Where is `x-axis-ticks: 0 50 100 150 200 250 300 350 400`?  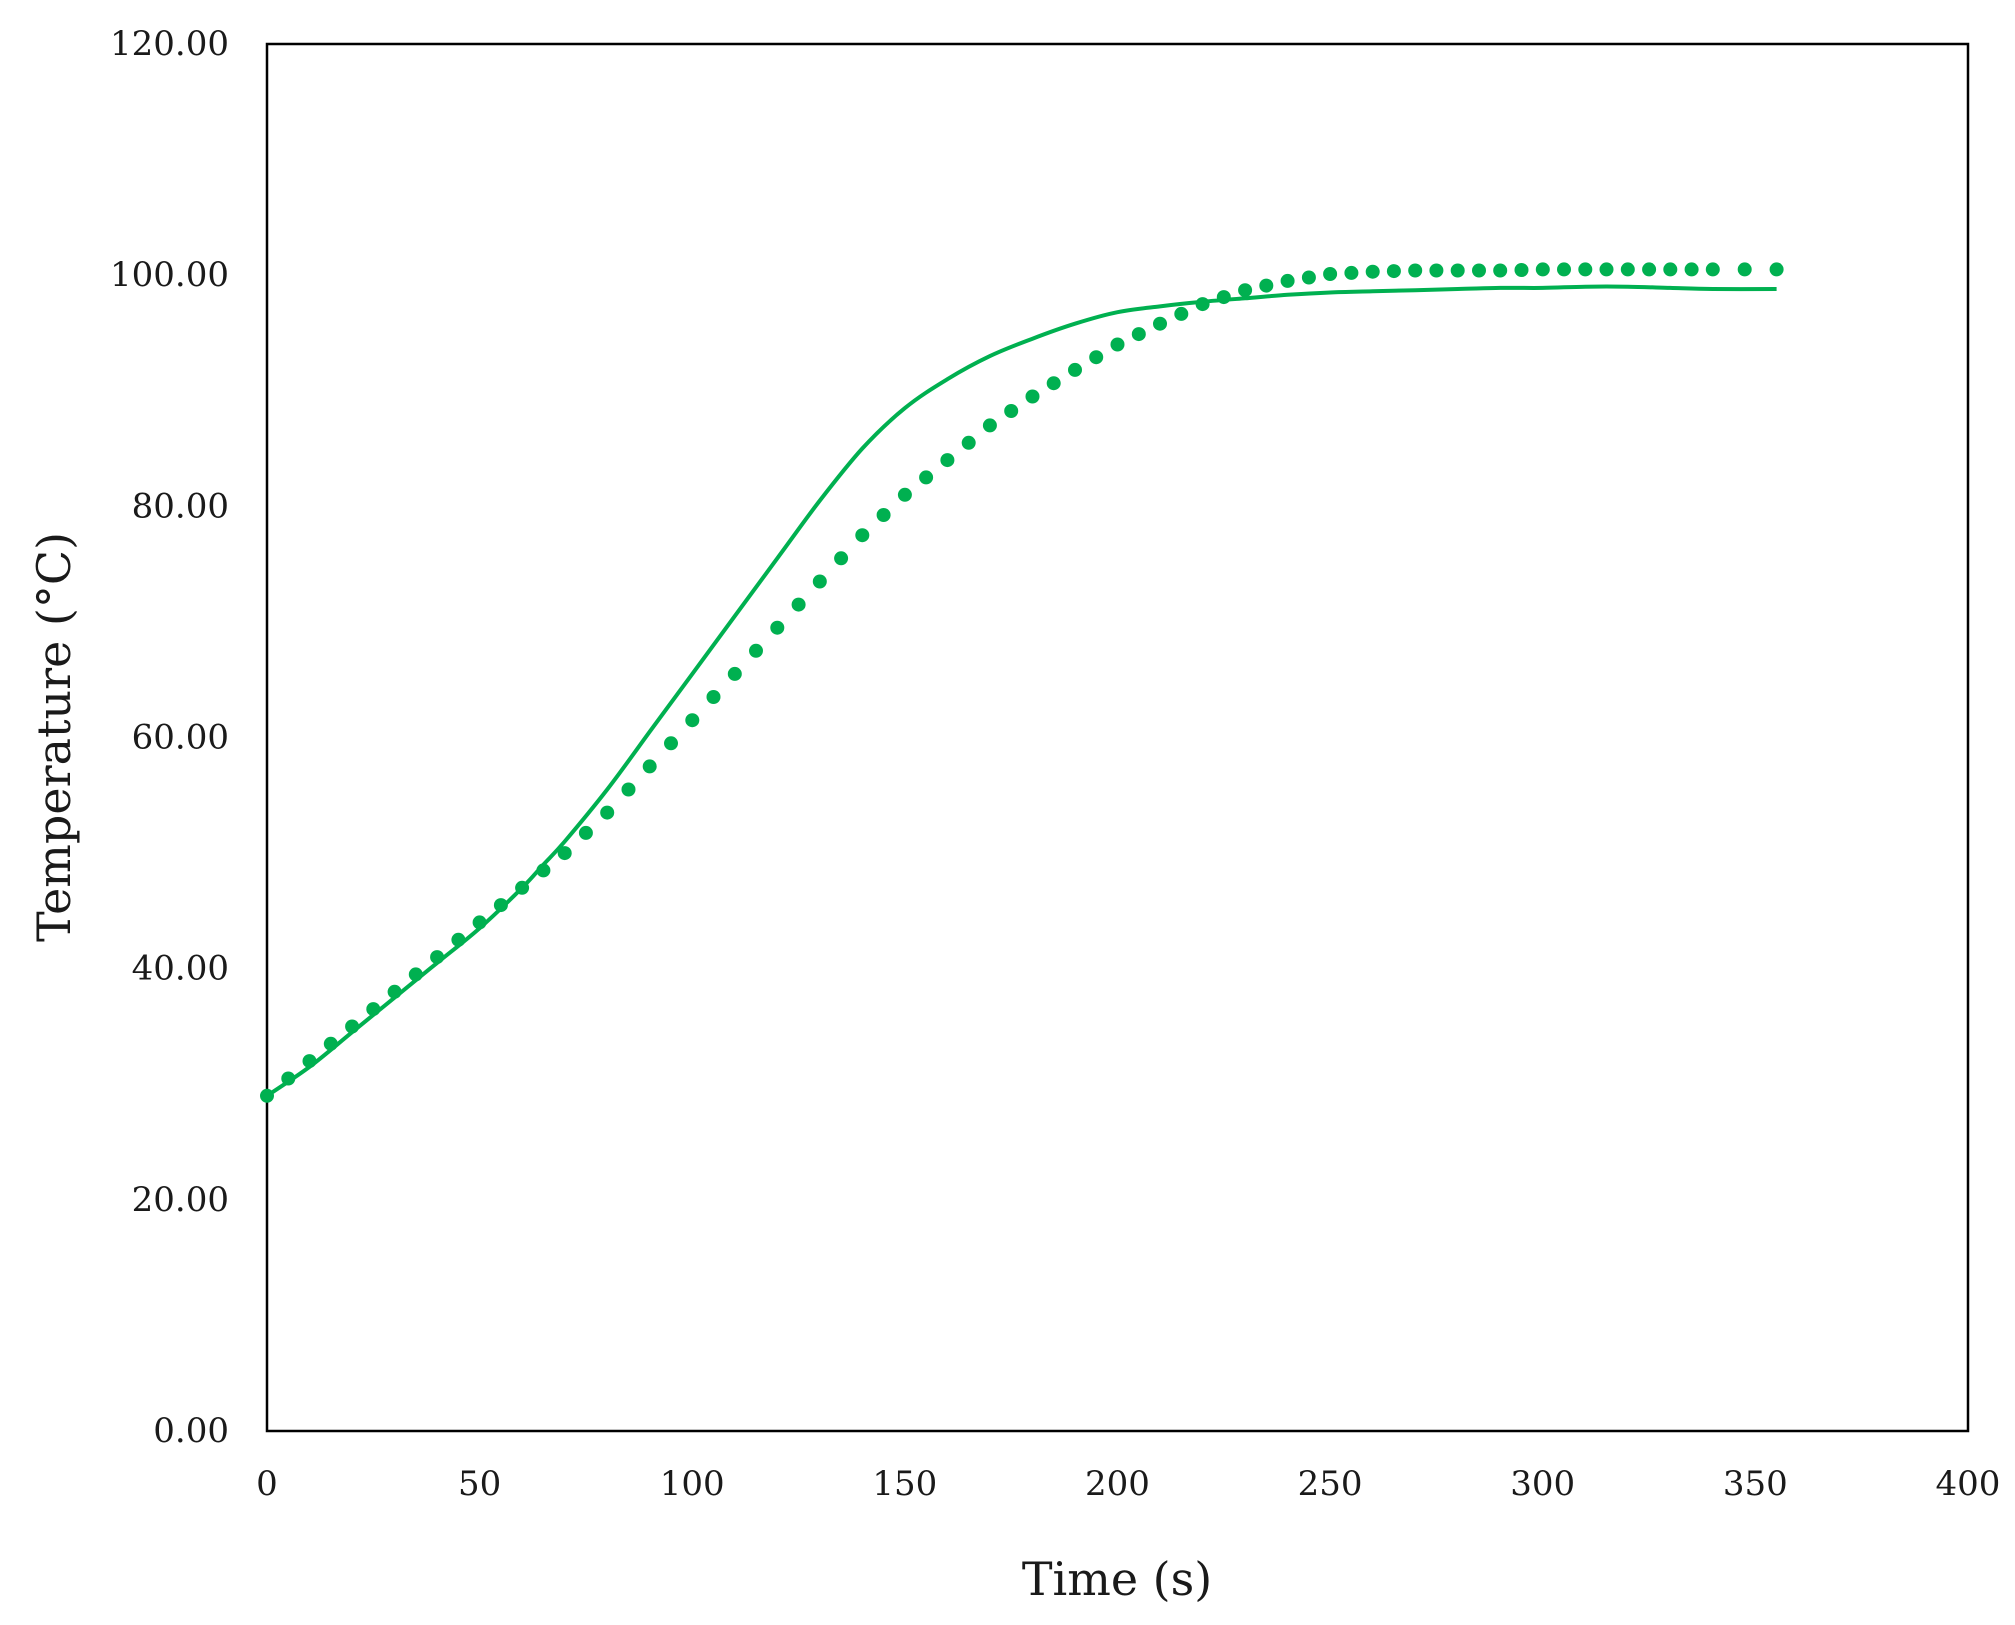
x-axis-ticks: 0 50 100 150 200 250 300 350 400 is located at coordinates (1128, 1484).